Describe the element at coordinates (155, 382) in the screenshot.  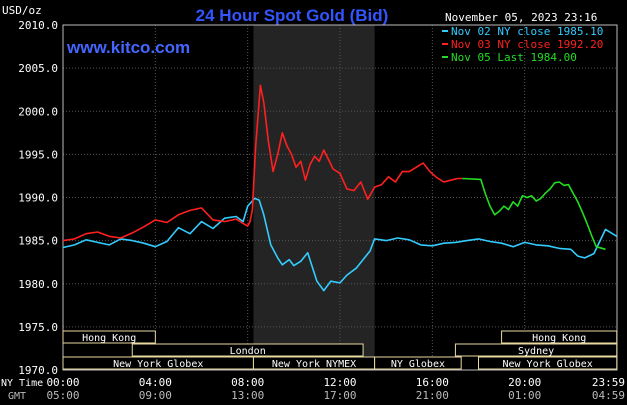
I see `x-tick-label-ny: 04:00` at that location.